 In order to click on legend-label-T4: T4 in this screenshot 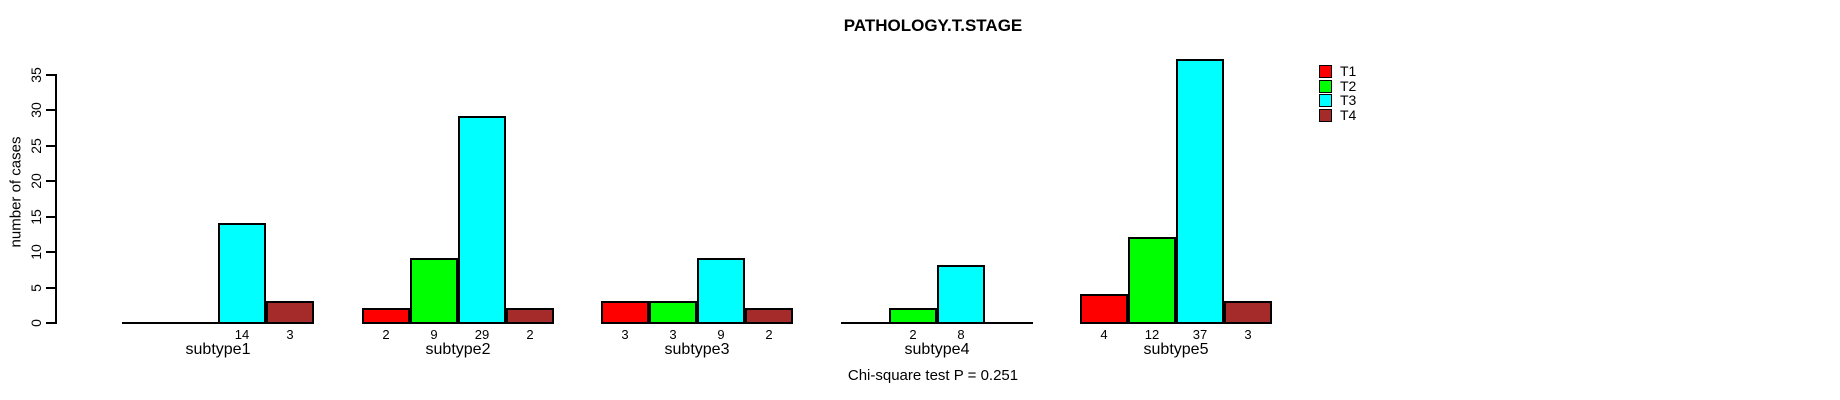, I will do `click(1348, 114)`.